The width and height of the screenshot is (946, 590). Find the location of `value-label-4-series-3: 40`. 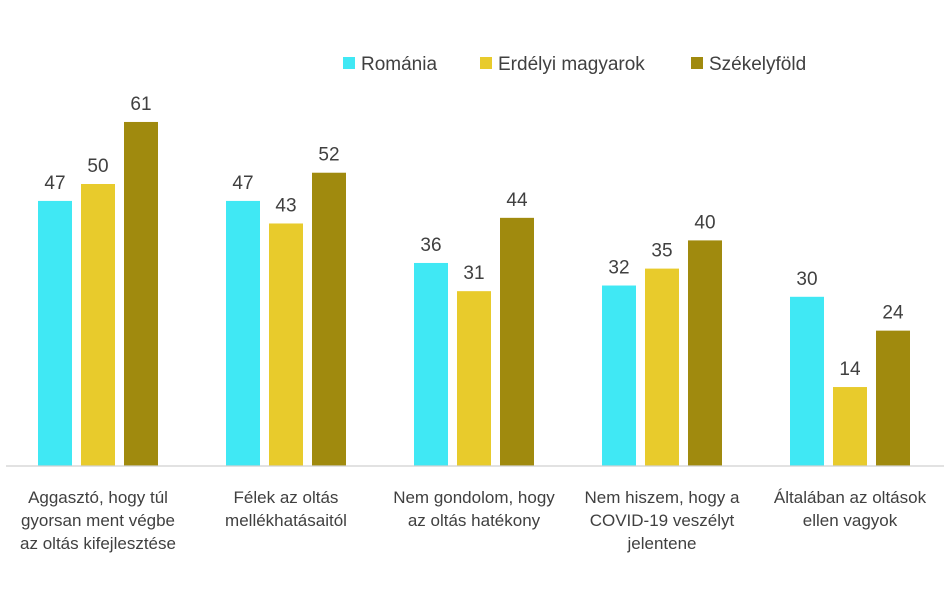

value-label-4-series-3: 40 is located at coordinates (704, 222).